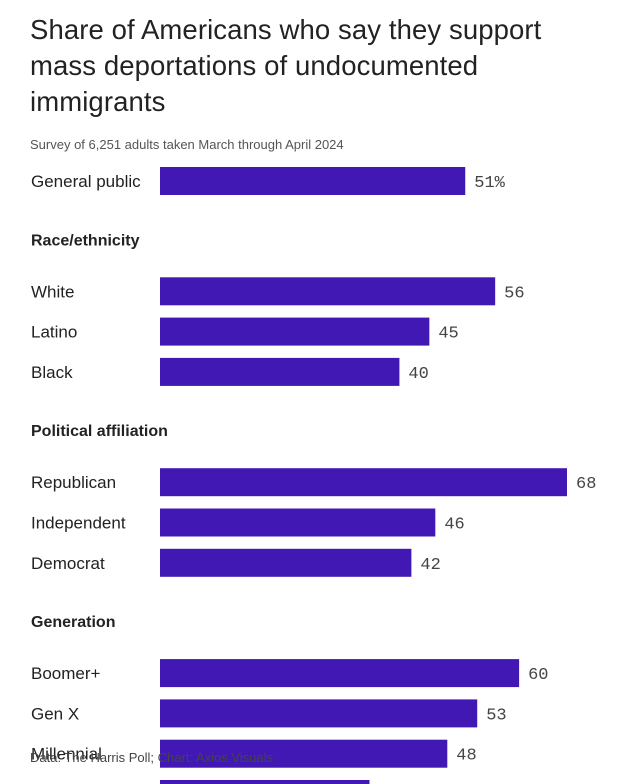 Image resolution: width=626 pixels, height=784 pixels. What do you see at coordinates (55, 713) in the screenshot?
I see `category-label: Gen X` at bounding box center [55, 713].